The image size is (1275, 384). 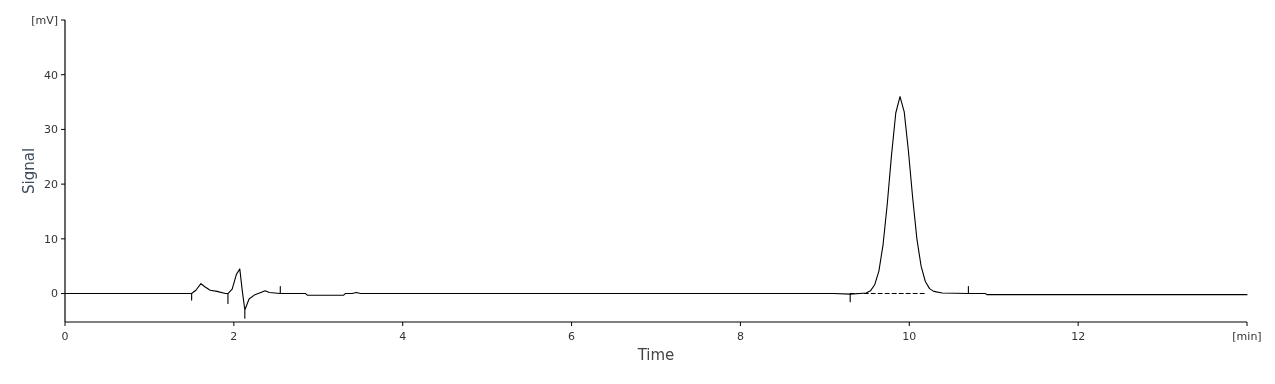 I want to click on x-tick-label: 8, so click(x=740, y=336).